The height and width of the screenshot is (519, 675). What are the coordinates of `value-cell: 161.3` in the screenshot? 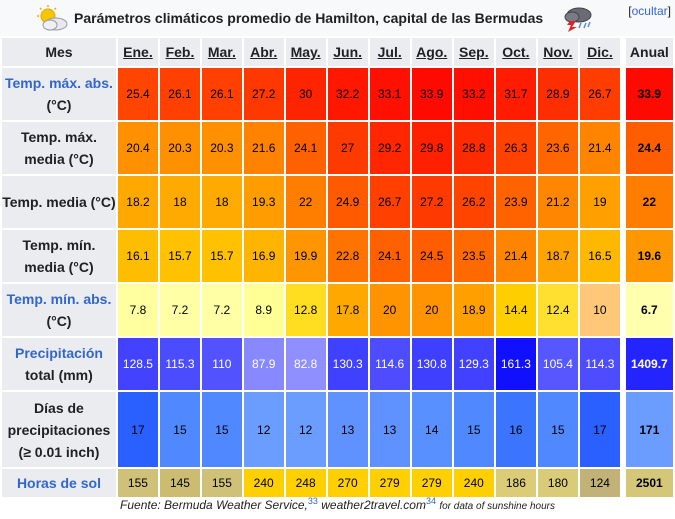 It's located at (515, 364).